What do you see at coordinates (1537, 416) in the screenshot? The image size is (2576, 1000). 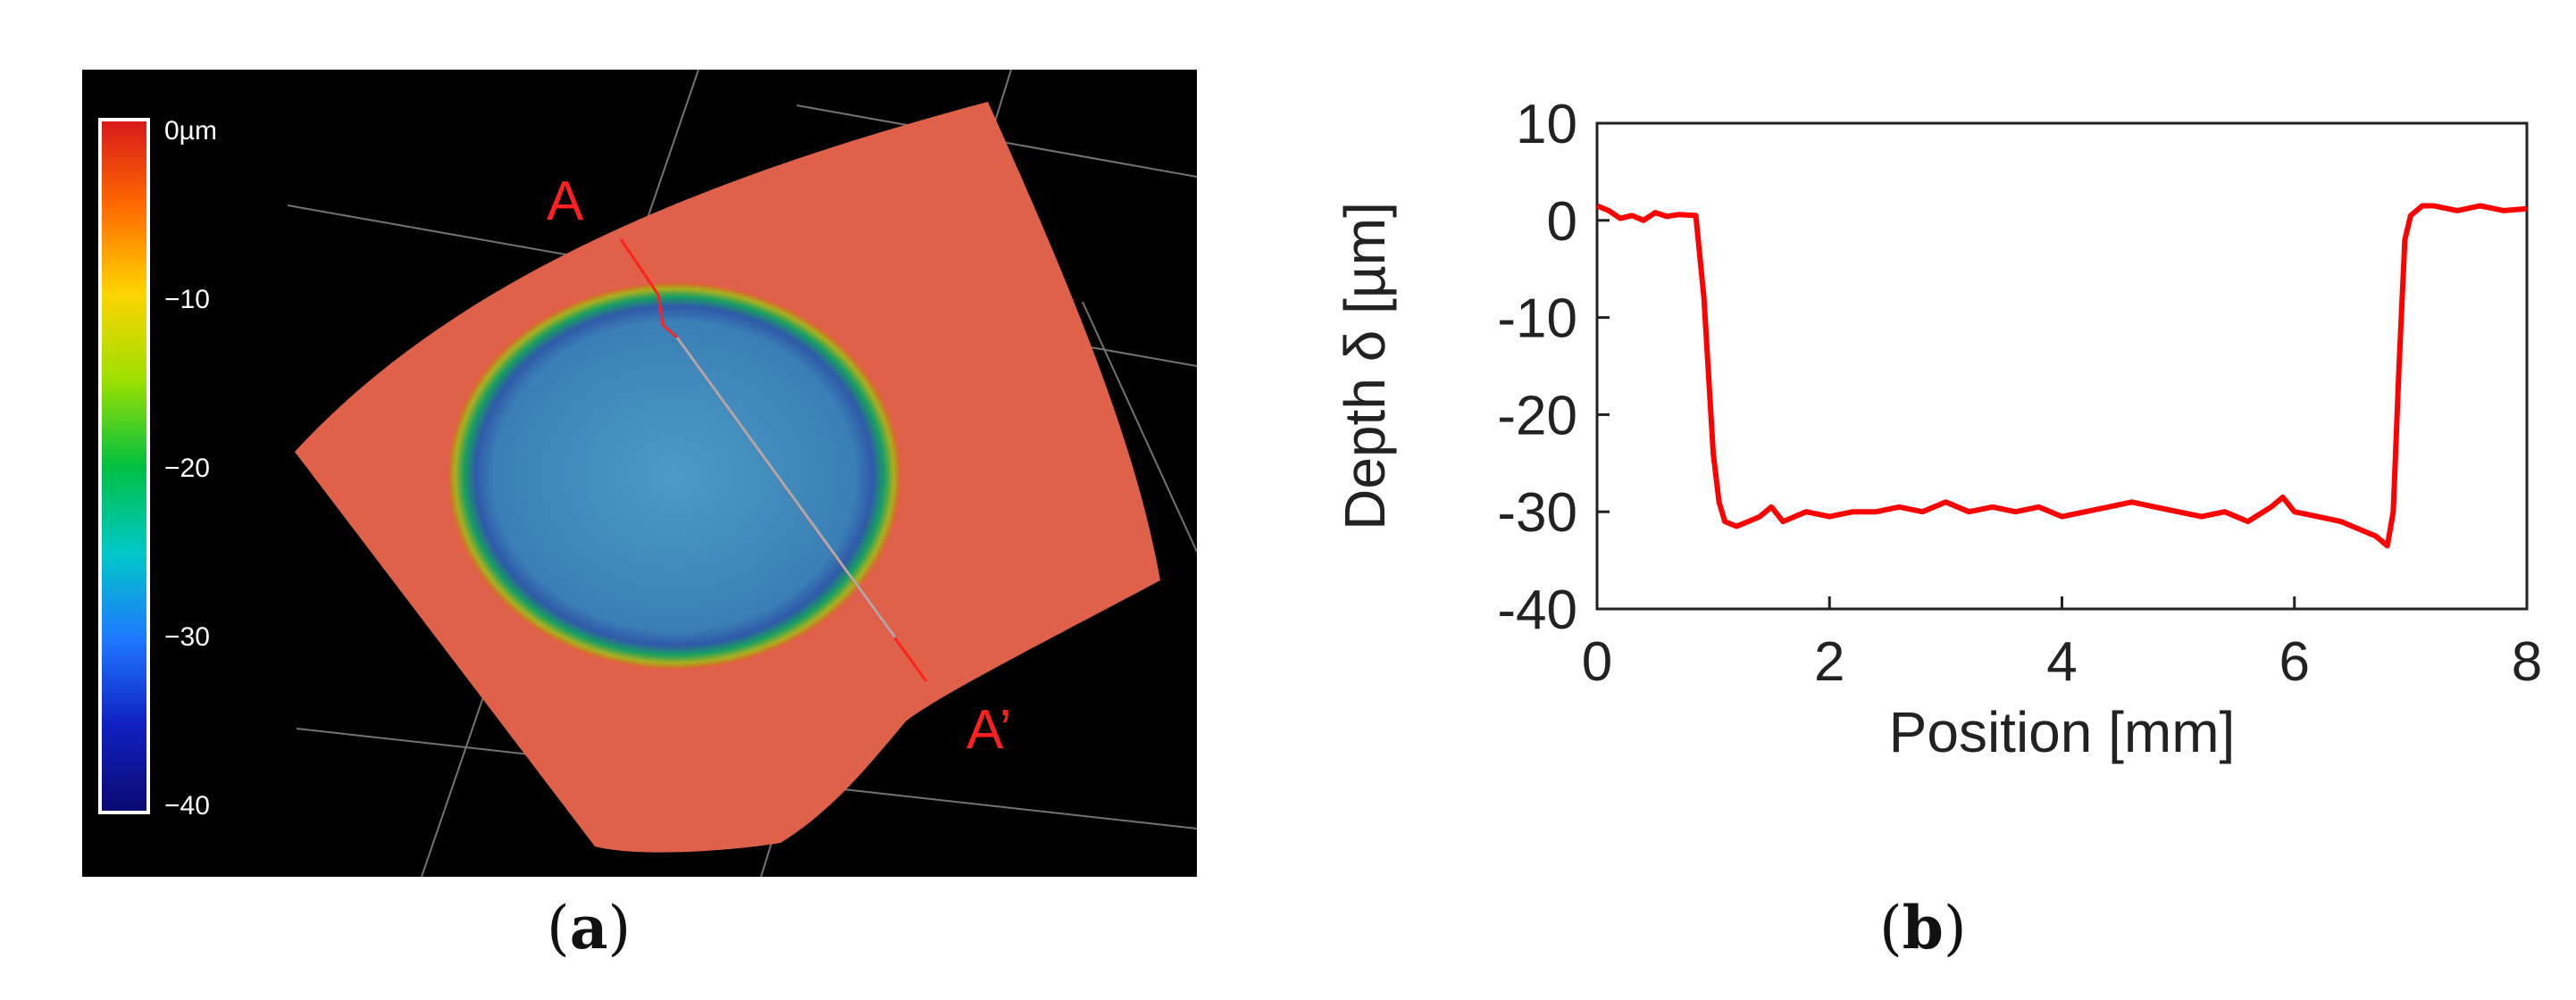 I see `y-tick-label: -20` at bounding box center [1537, 416].